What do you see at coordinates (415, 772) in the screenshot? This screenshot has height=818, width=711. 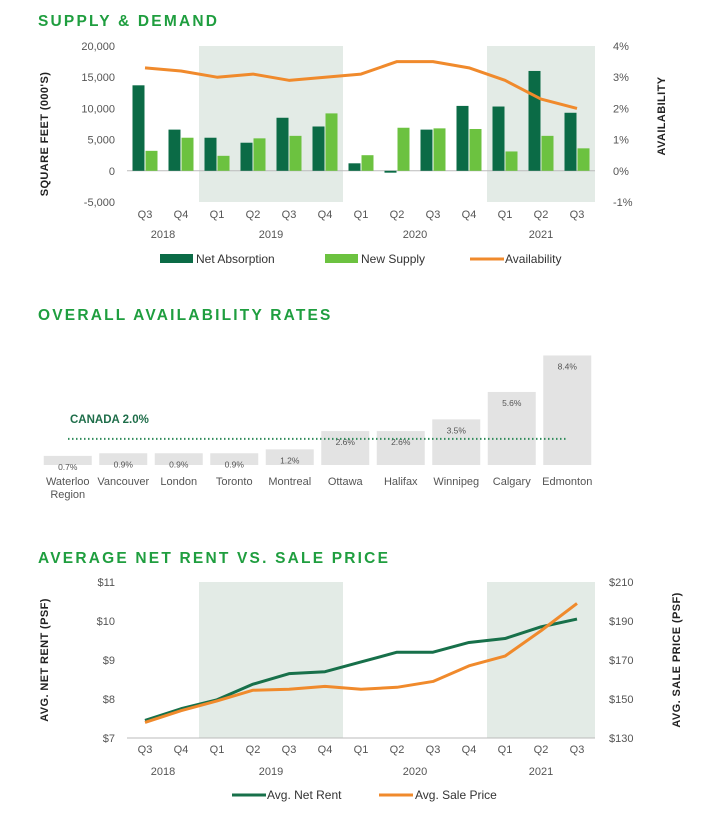 I see `x-year-label: 2020` at bounding box center [415, 772].